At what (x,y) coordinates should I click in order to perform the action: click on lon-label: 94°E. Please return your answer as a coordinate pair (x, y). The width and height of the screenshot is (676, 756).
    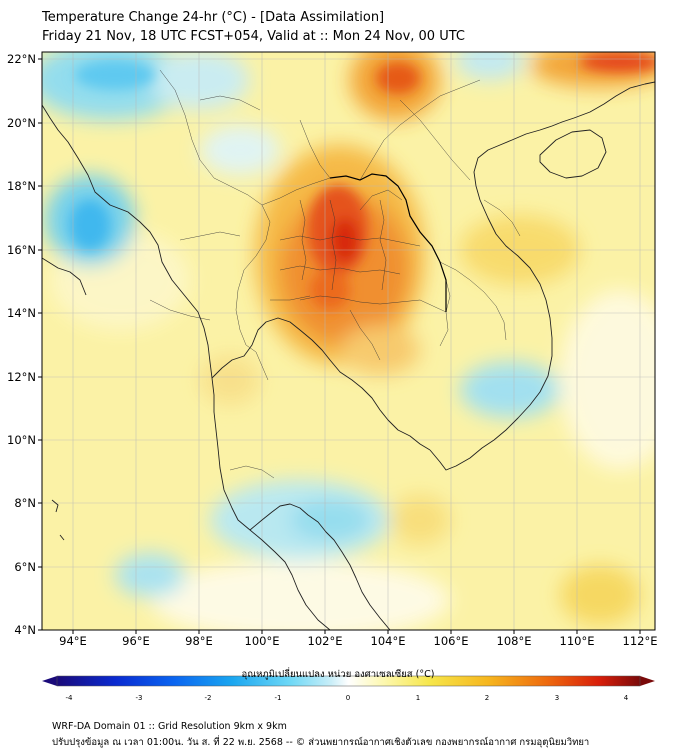
    Looking at the image, I should click on (73, 641).